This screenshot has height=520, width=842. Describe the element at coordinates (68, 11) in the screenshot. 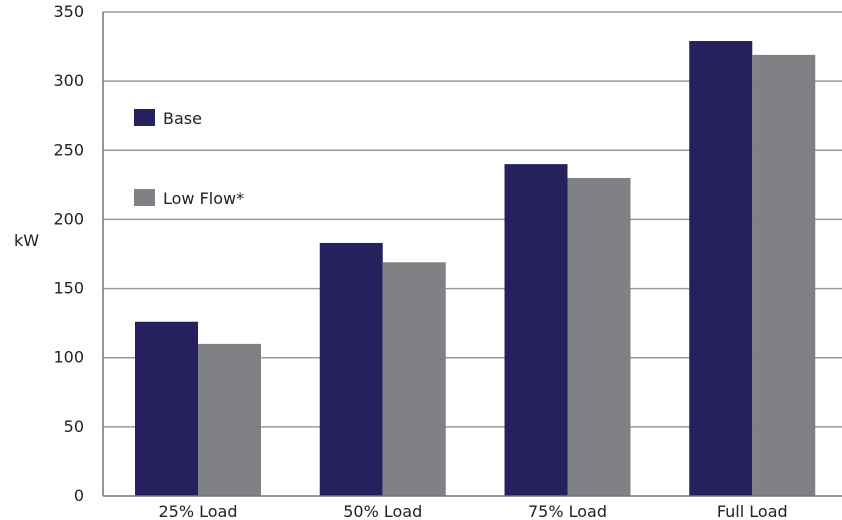

I see `y-tick-label: 350` at that location.